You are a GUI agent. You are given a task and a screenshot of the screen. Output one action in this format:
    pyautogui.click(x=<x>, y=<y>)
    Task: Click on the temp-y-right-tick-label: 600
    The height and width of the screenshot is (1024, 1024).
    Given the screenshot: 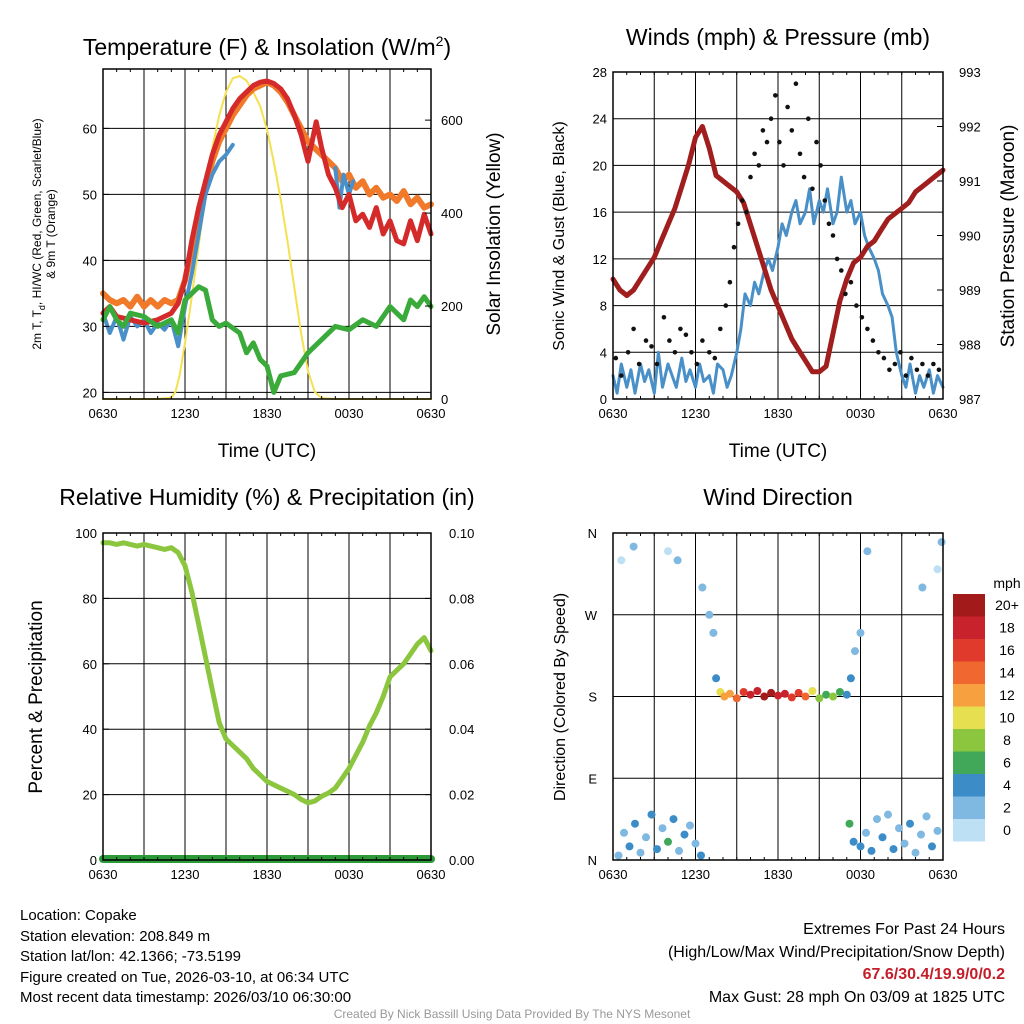 What is the action you would take?
    pyautogui.click(x=452, y=120)
    